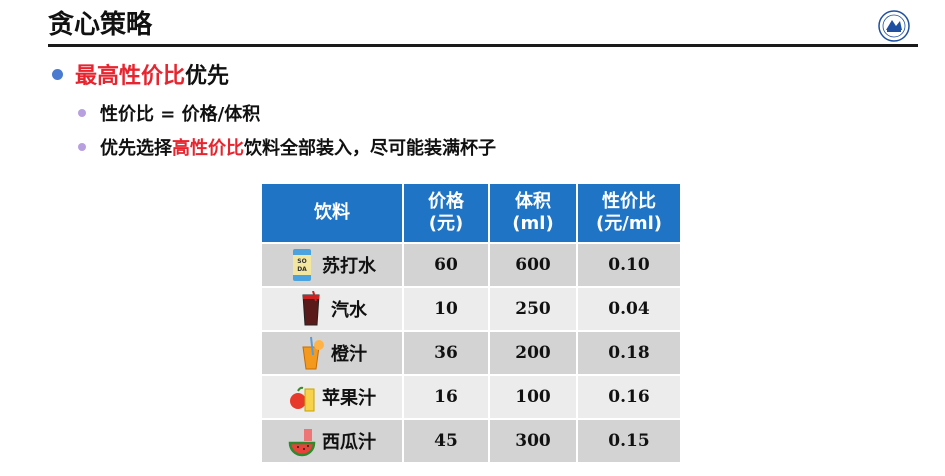  Describe the element at coordinates (446, 440) in the screenshot. I see `cell-price: 45` at that location.